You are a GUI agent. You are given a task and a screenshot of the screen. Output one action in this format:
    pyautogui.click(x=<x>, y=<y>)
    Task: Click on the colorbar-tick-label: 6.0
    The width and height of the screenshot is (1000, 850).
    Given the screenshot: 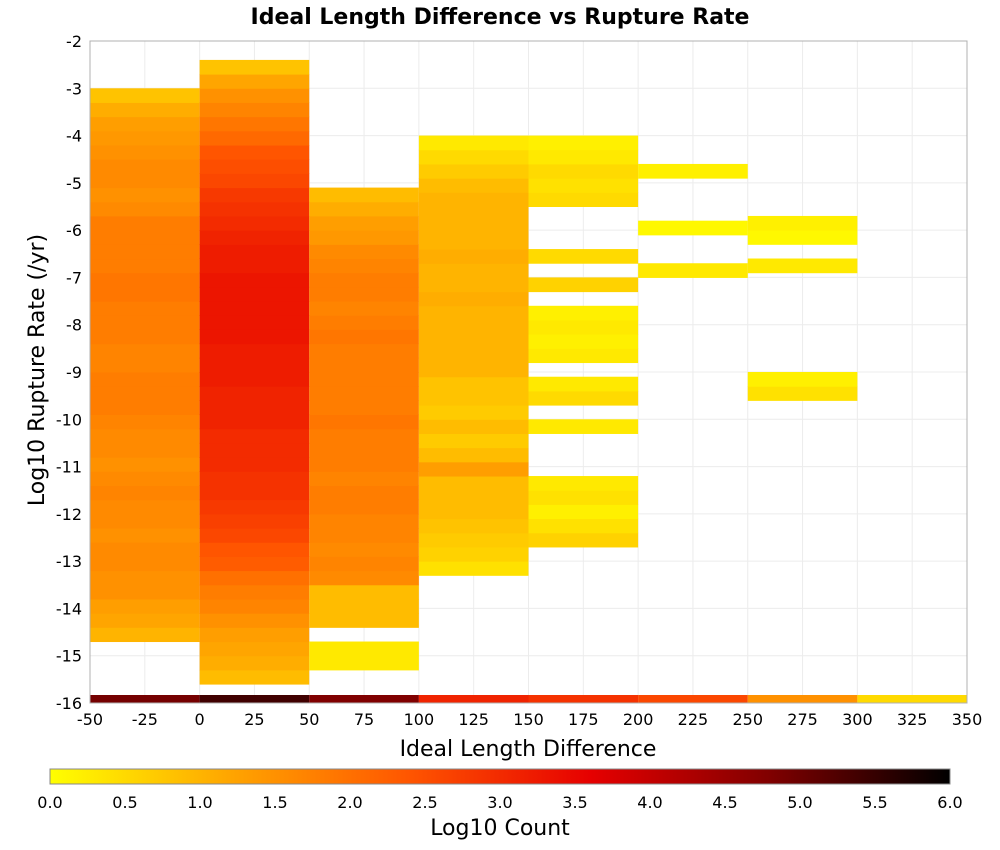 What is the action you would take?
    pyautogui.click(x=949, y=802)
    